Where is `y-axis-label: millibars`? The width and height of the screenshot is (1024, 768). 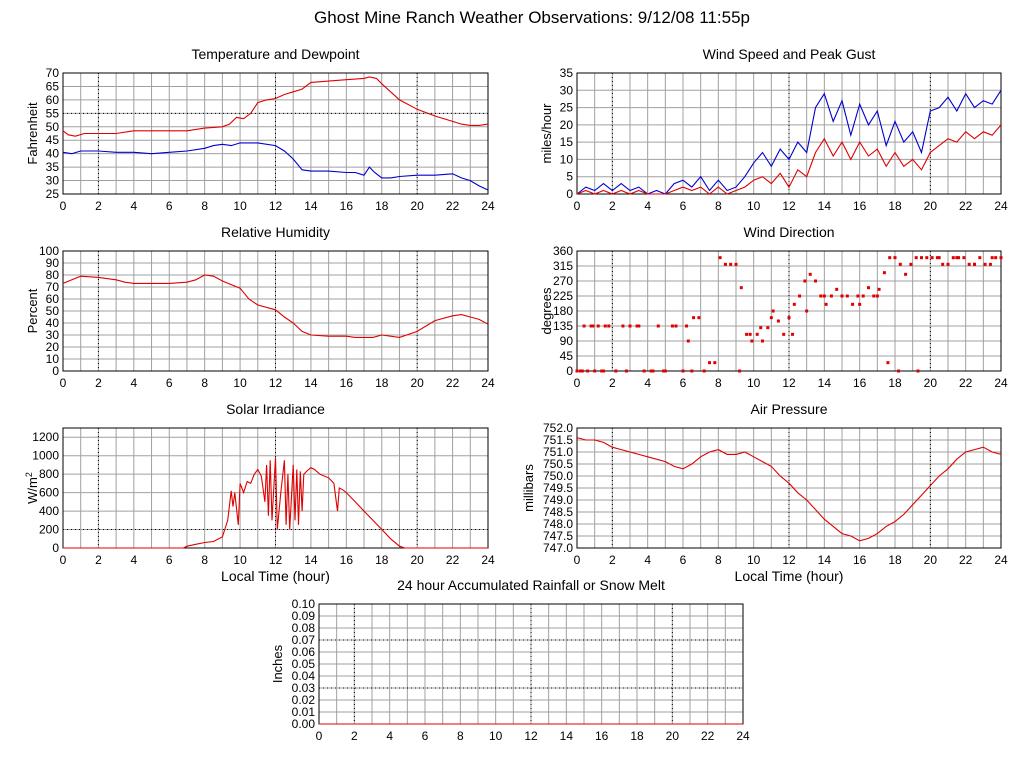
y-axis-label: millibars is located at coordinates (528, 488).